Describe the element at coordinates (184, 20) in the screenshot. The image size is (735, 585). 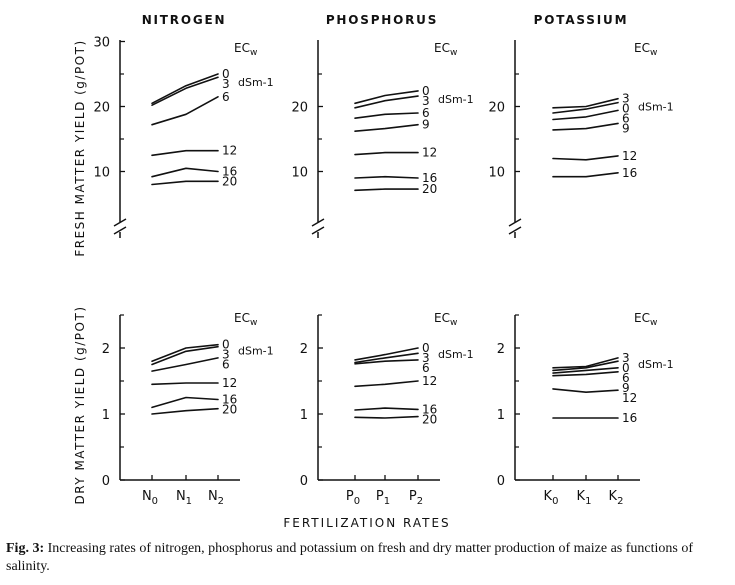
I see `chart-title: NITROGEN` at that location.